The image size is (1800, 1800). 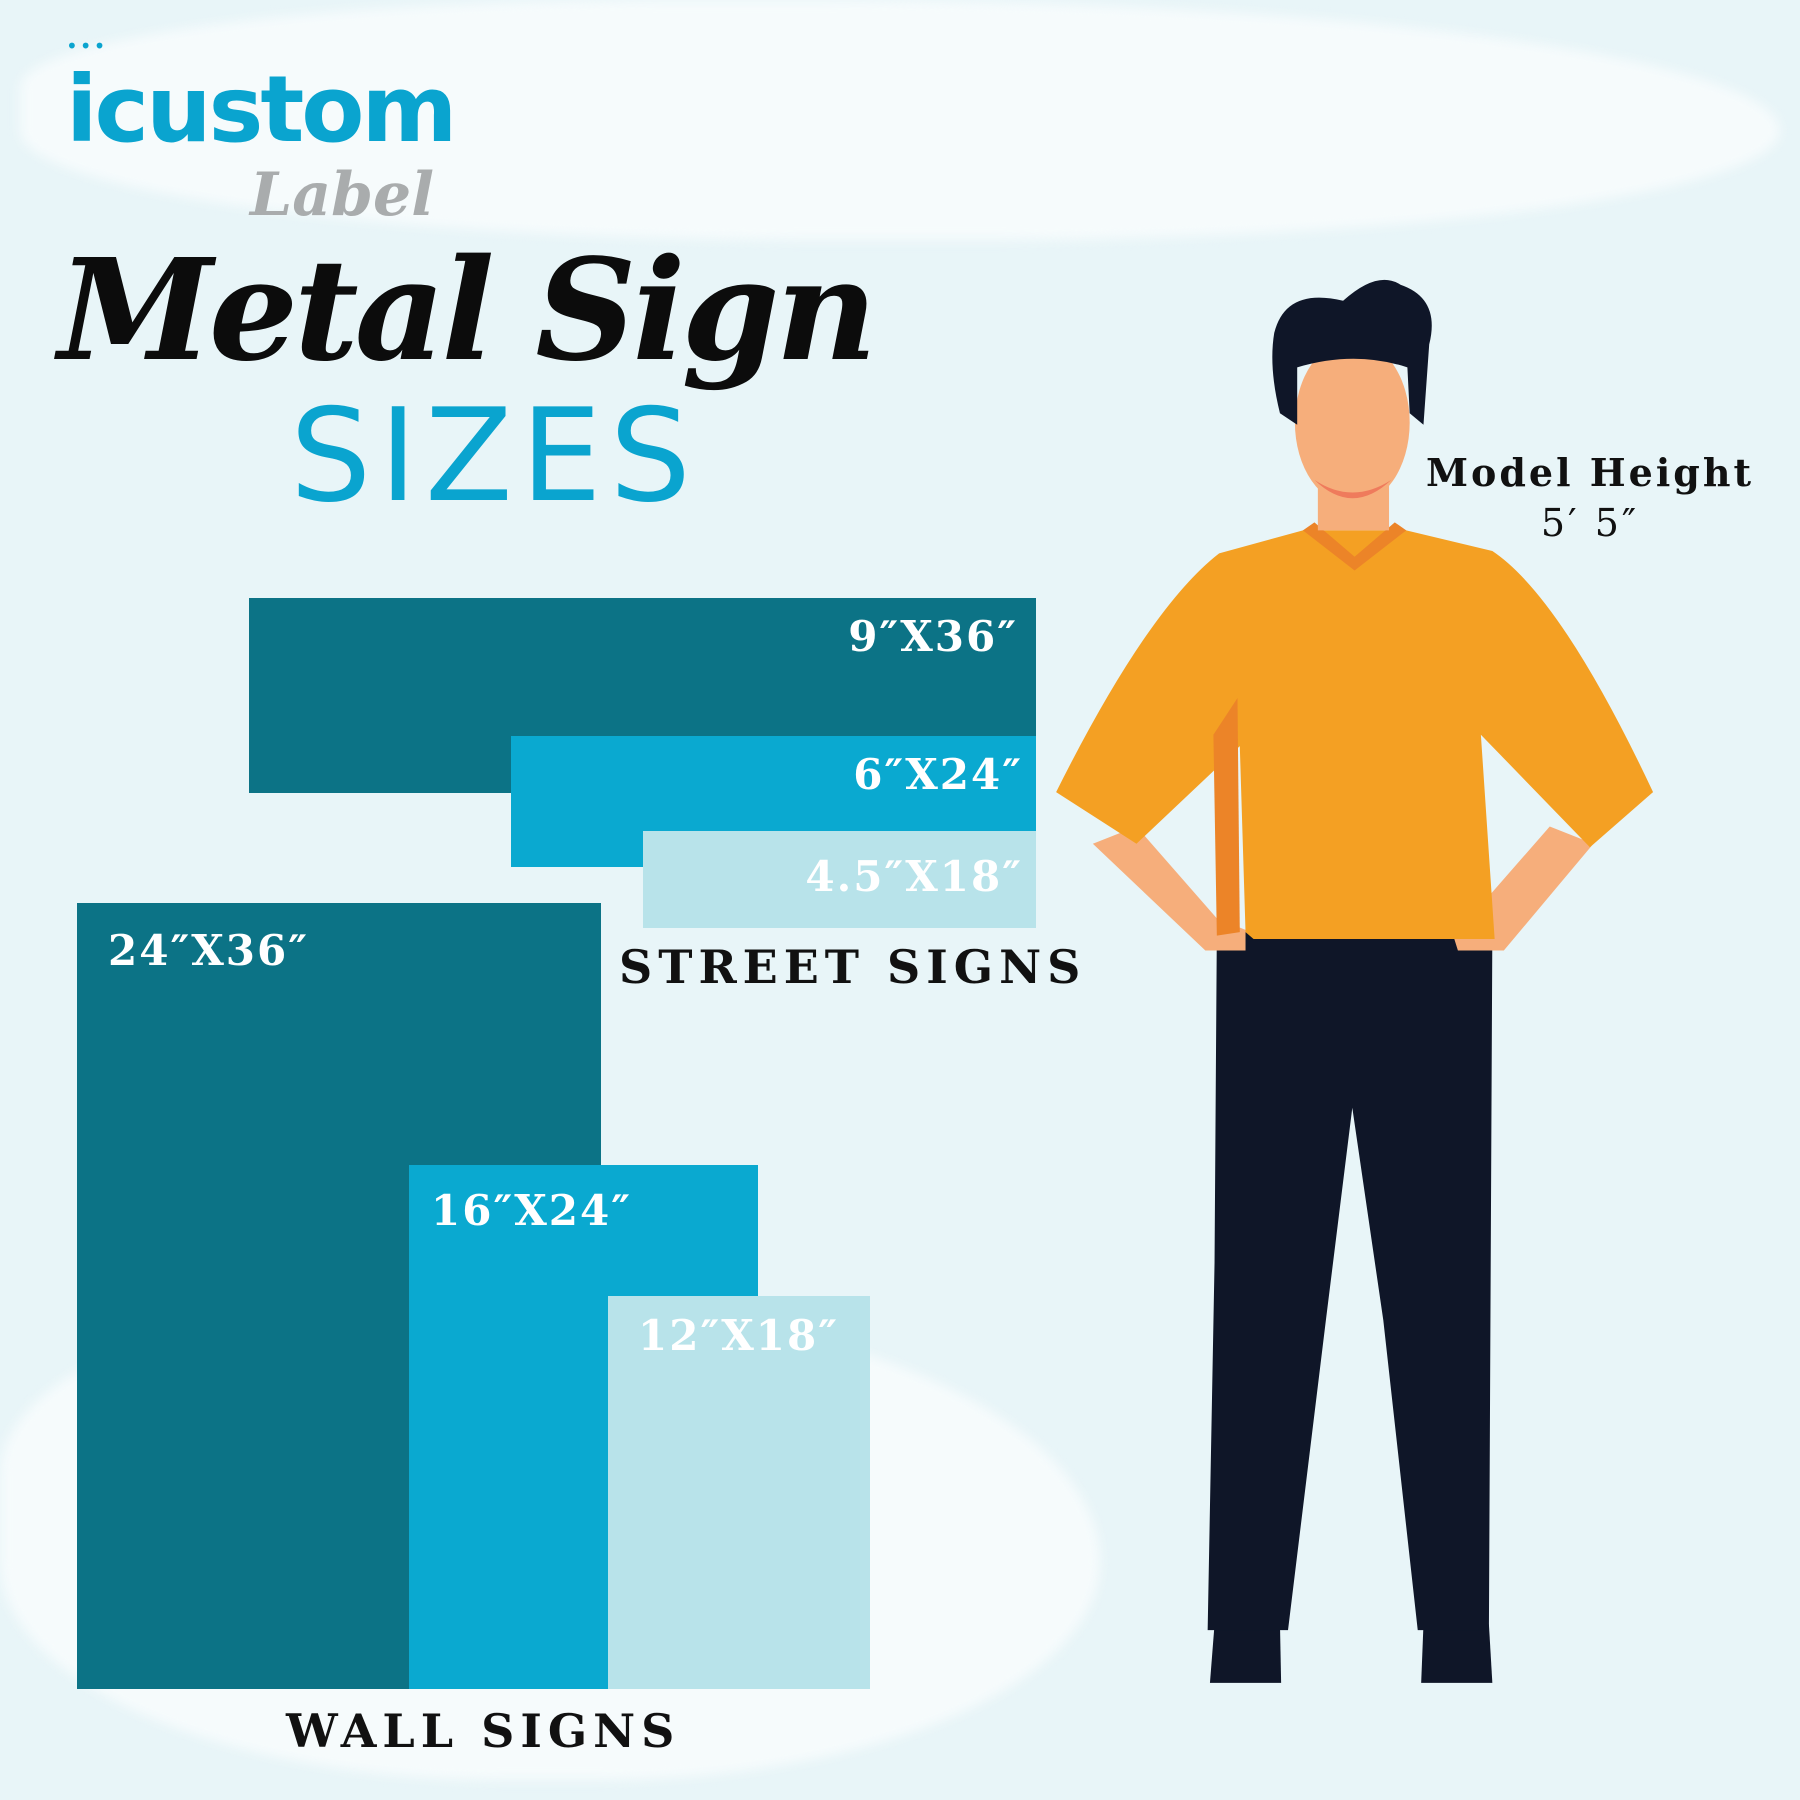 I want to click on chin-shade, so click(x=1353, y=489).